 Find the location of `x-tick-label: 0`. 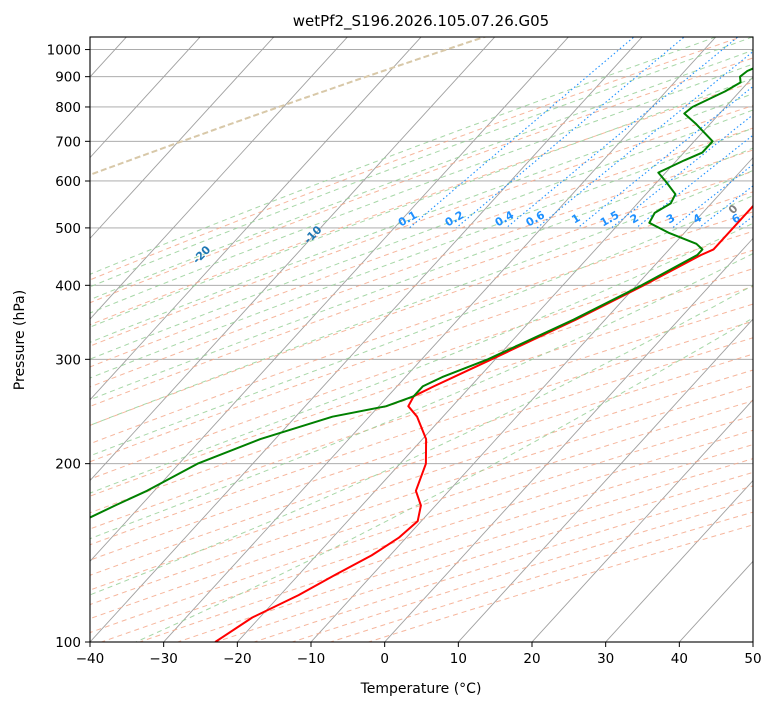

x-tick-label: 0 is located at coordinates (384, 659).